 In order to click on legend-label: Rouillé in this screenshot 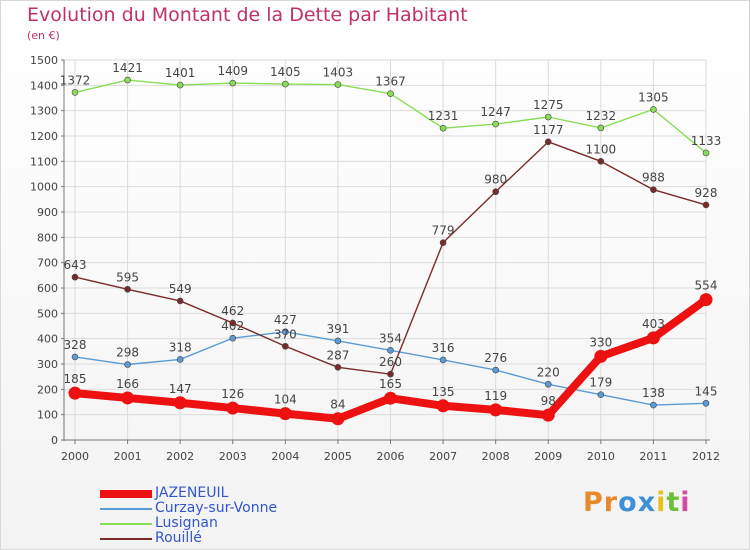, I will do `click(178, 538)`.